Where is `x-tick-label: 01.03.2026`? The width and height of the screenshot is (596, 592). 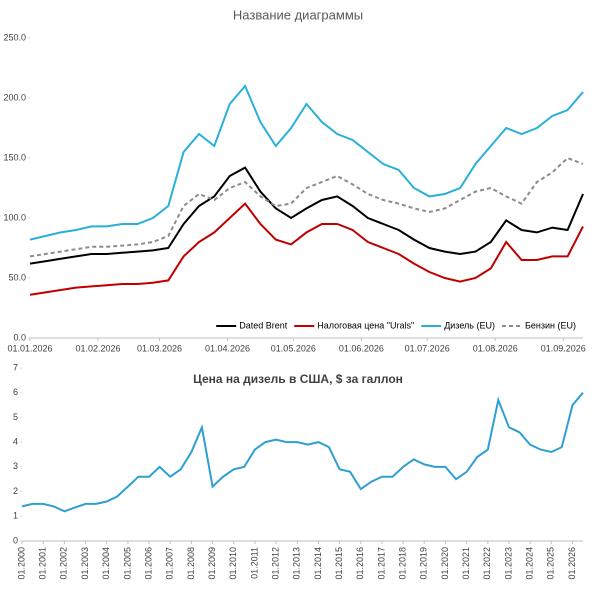
x-tick-label: 01.03.2026 is located at coordinates (159, 348).